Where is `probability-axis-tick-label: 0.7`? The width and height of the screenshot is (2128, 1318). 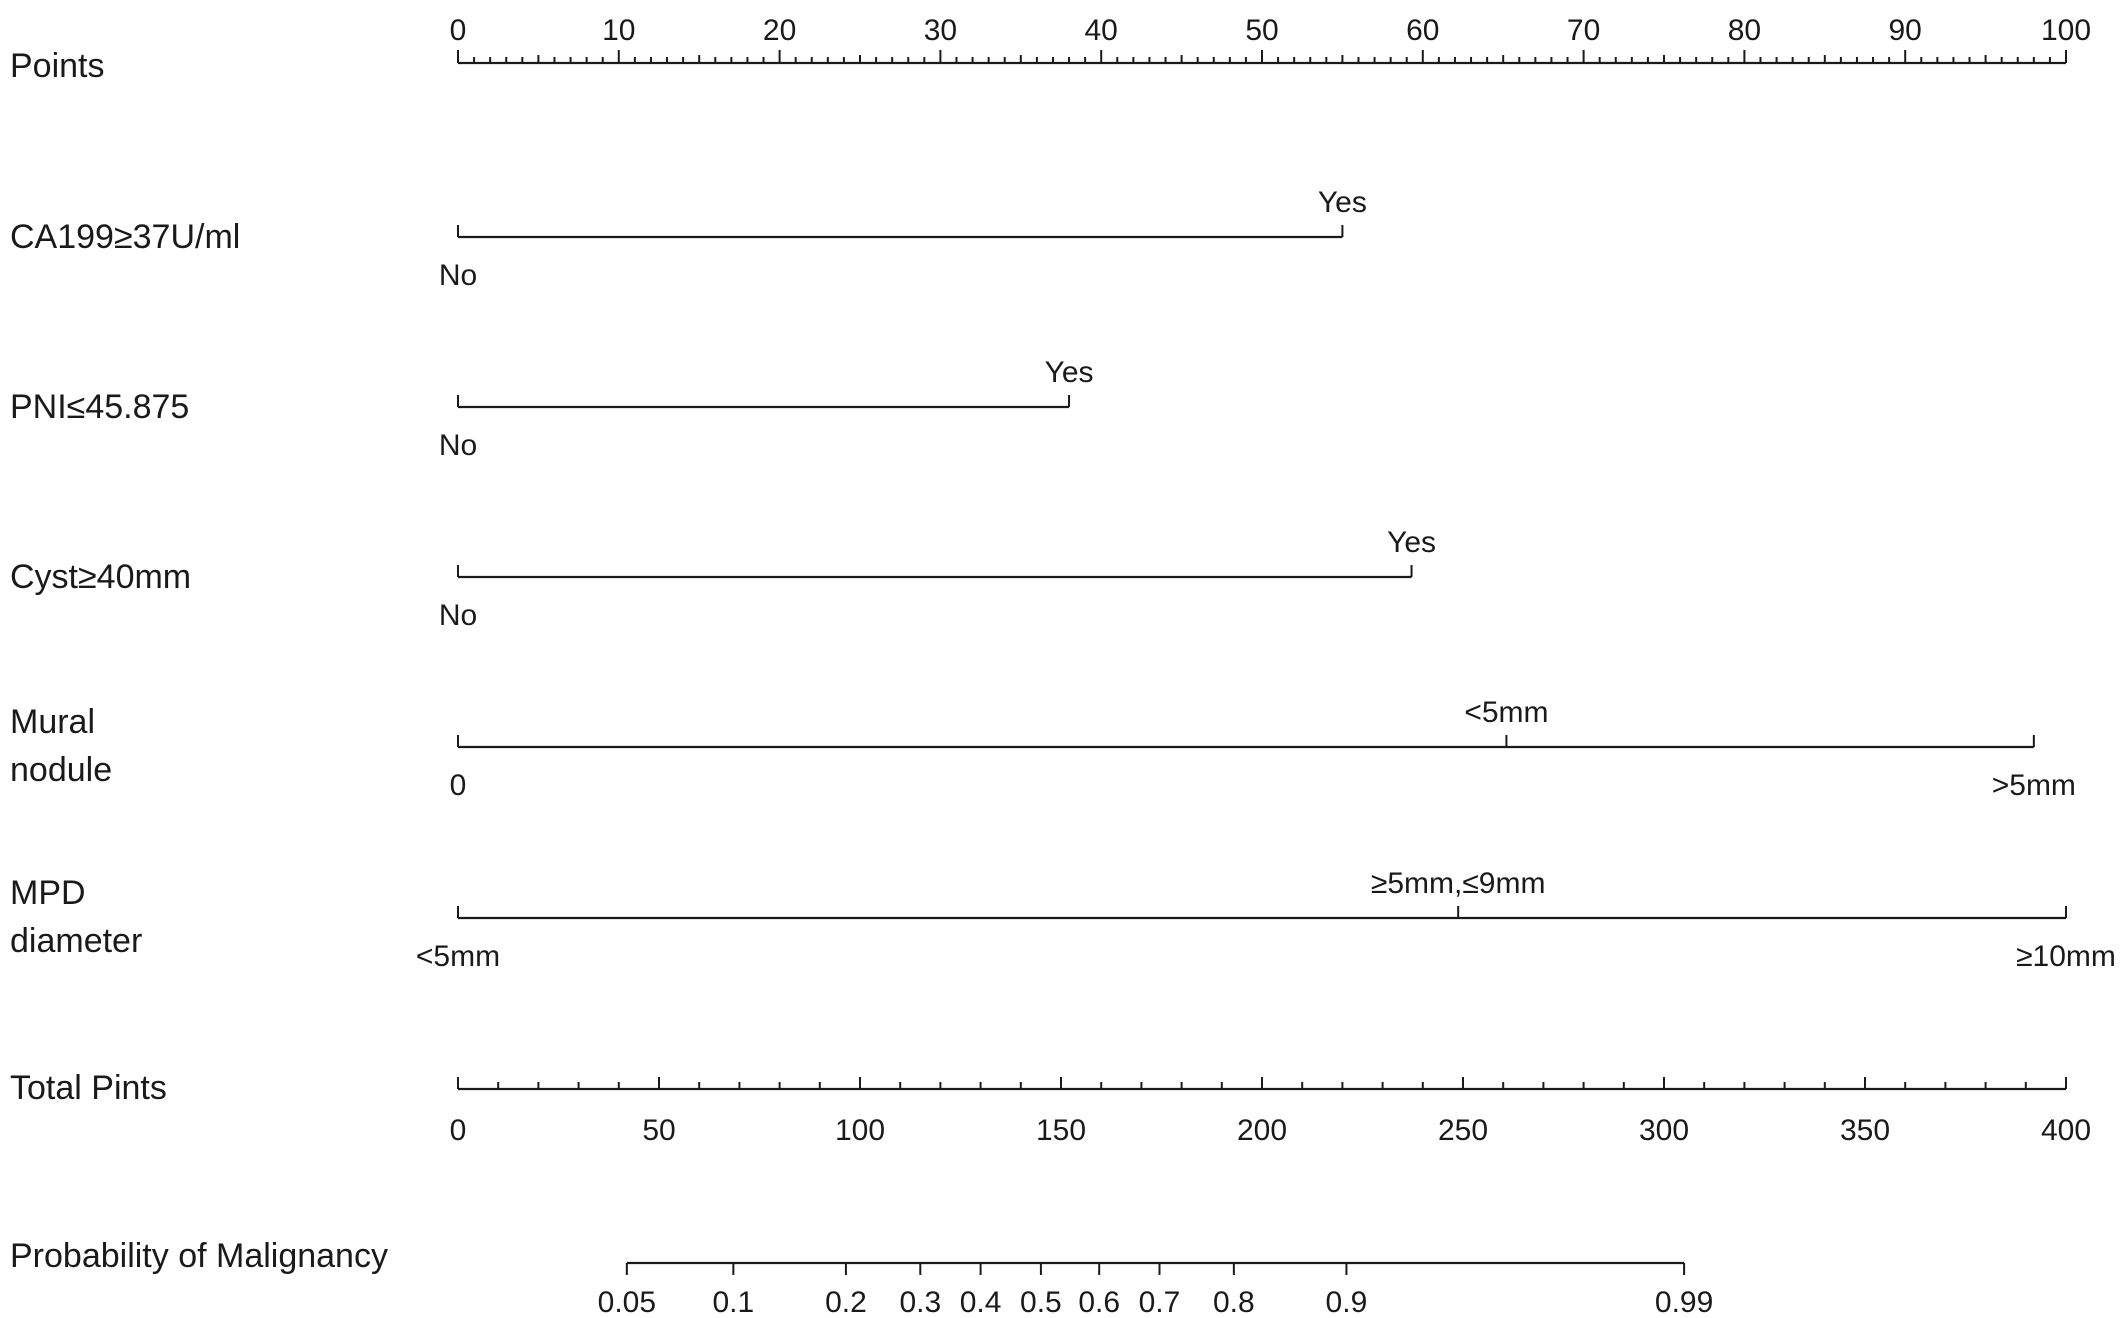
probability-axis-tick-label: 0.7 is located at coordinates (1160, 1302).